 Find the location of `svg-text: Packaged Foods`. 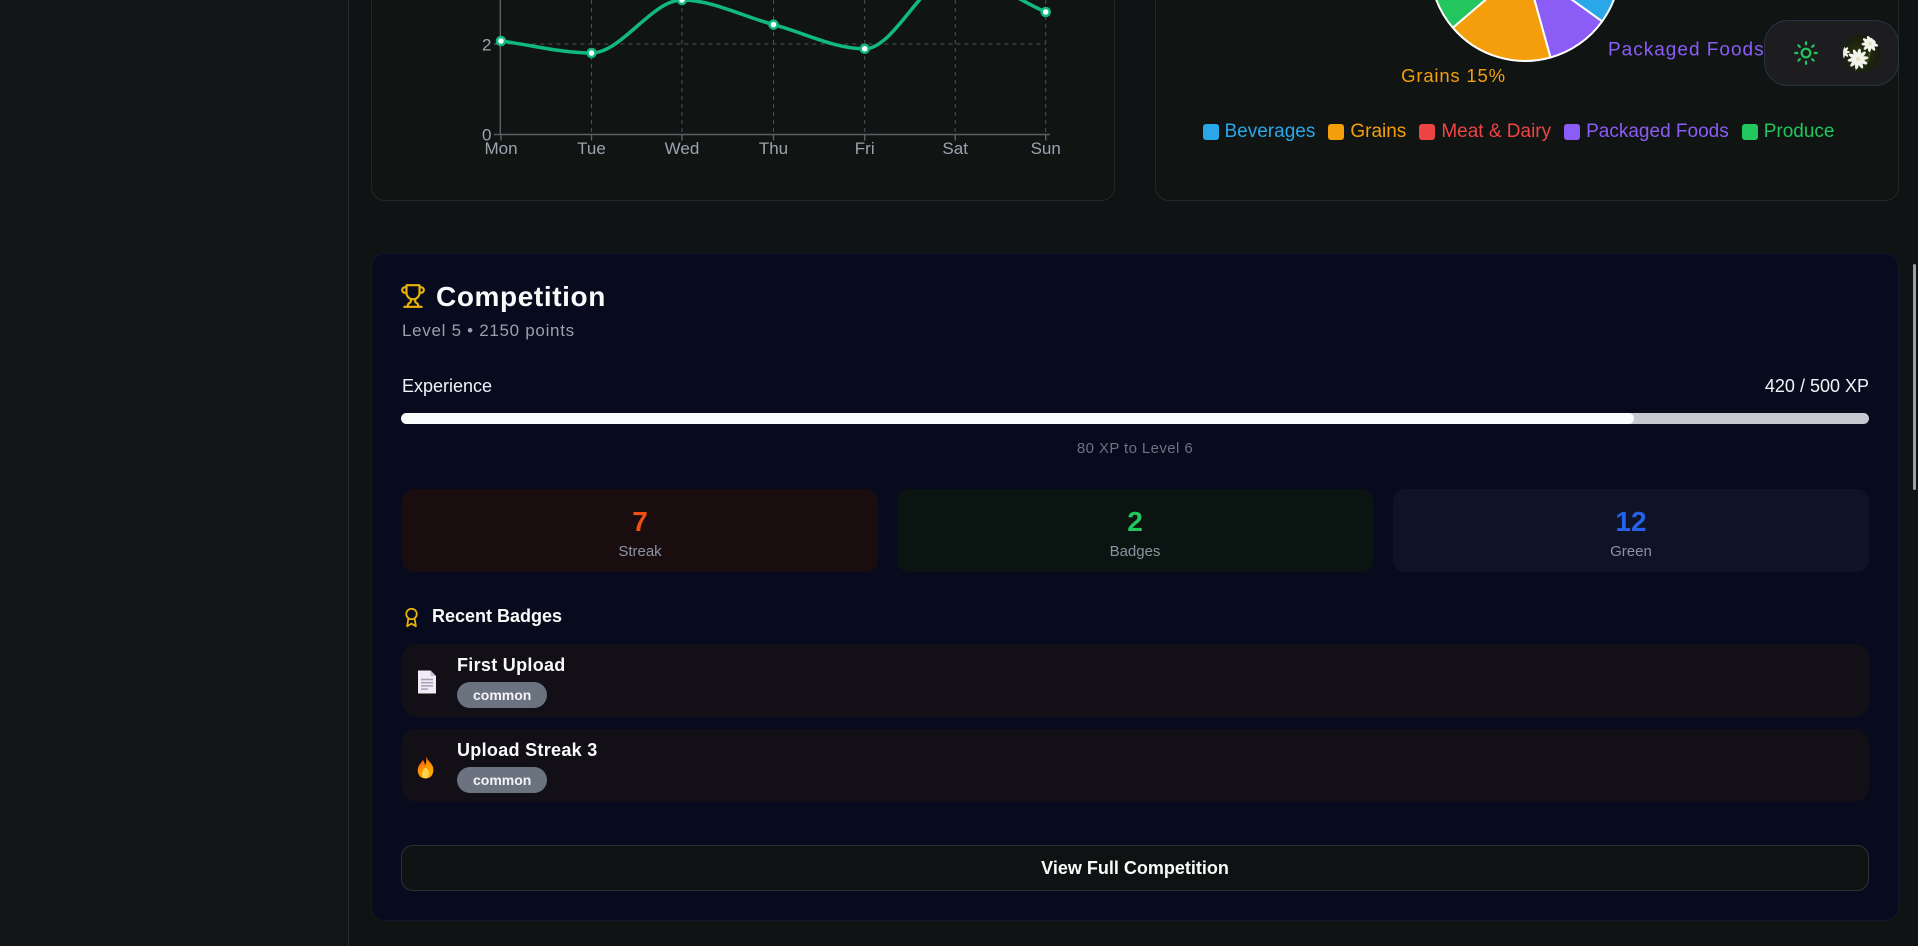

svg-text: Packaged Foods is located at coordinates (1686, 50).